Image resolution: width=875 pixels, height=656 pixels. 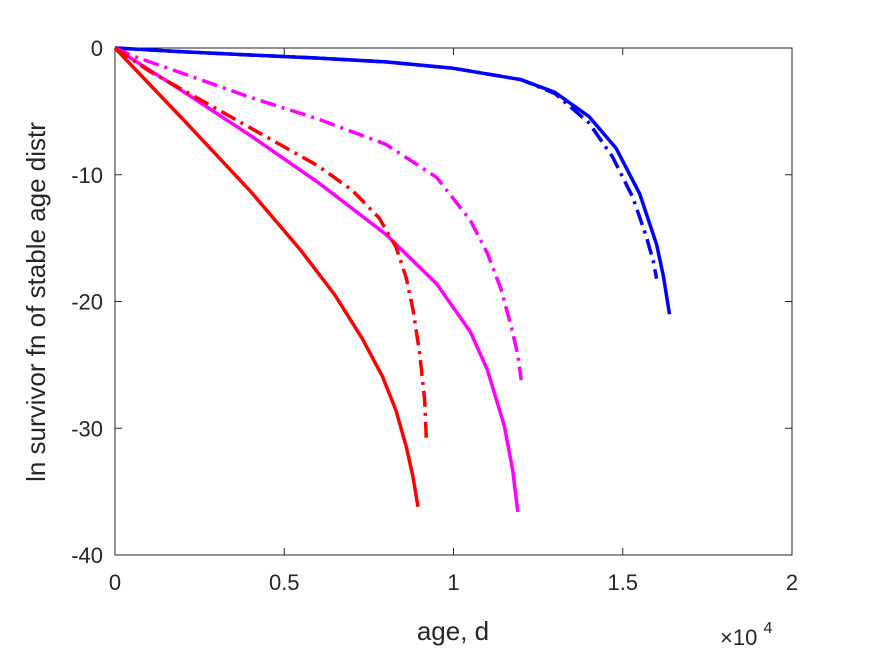 What do you see at coordinates (622, 582) in the screenshot?
I see `x-tick-label: 1.5` at bounding box center [622, 582].